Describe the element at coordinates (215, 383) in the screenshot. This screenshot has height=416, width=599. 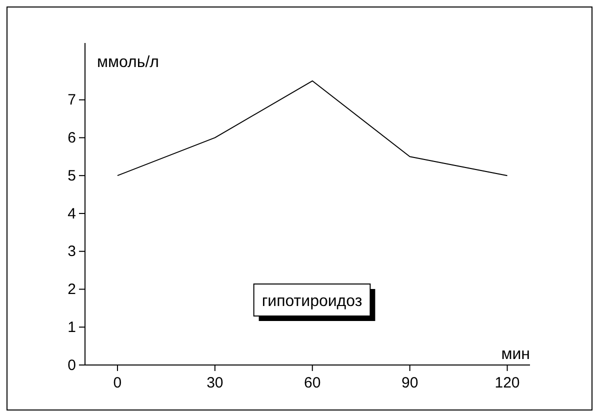
I see `x-tick-label: 30` at that location.